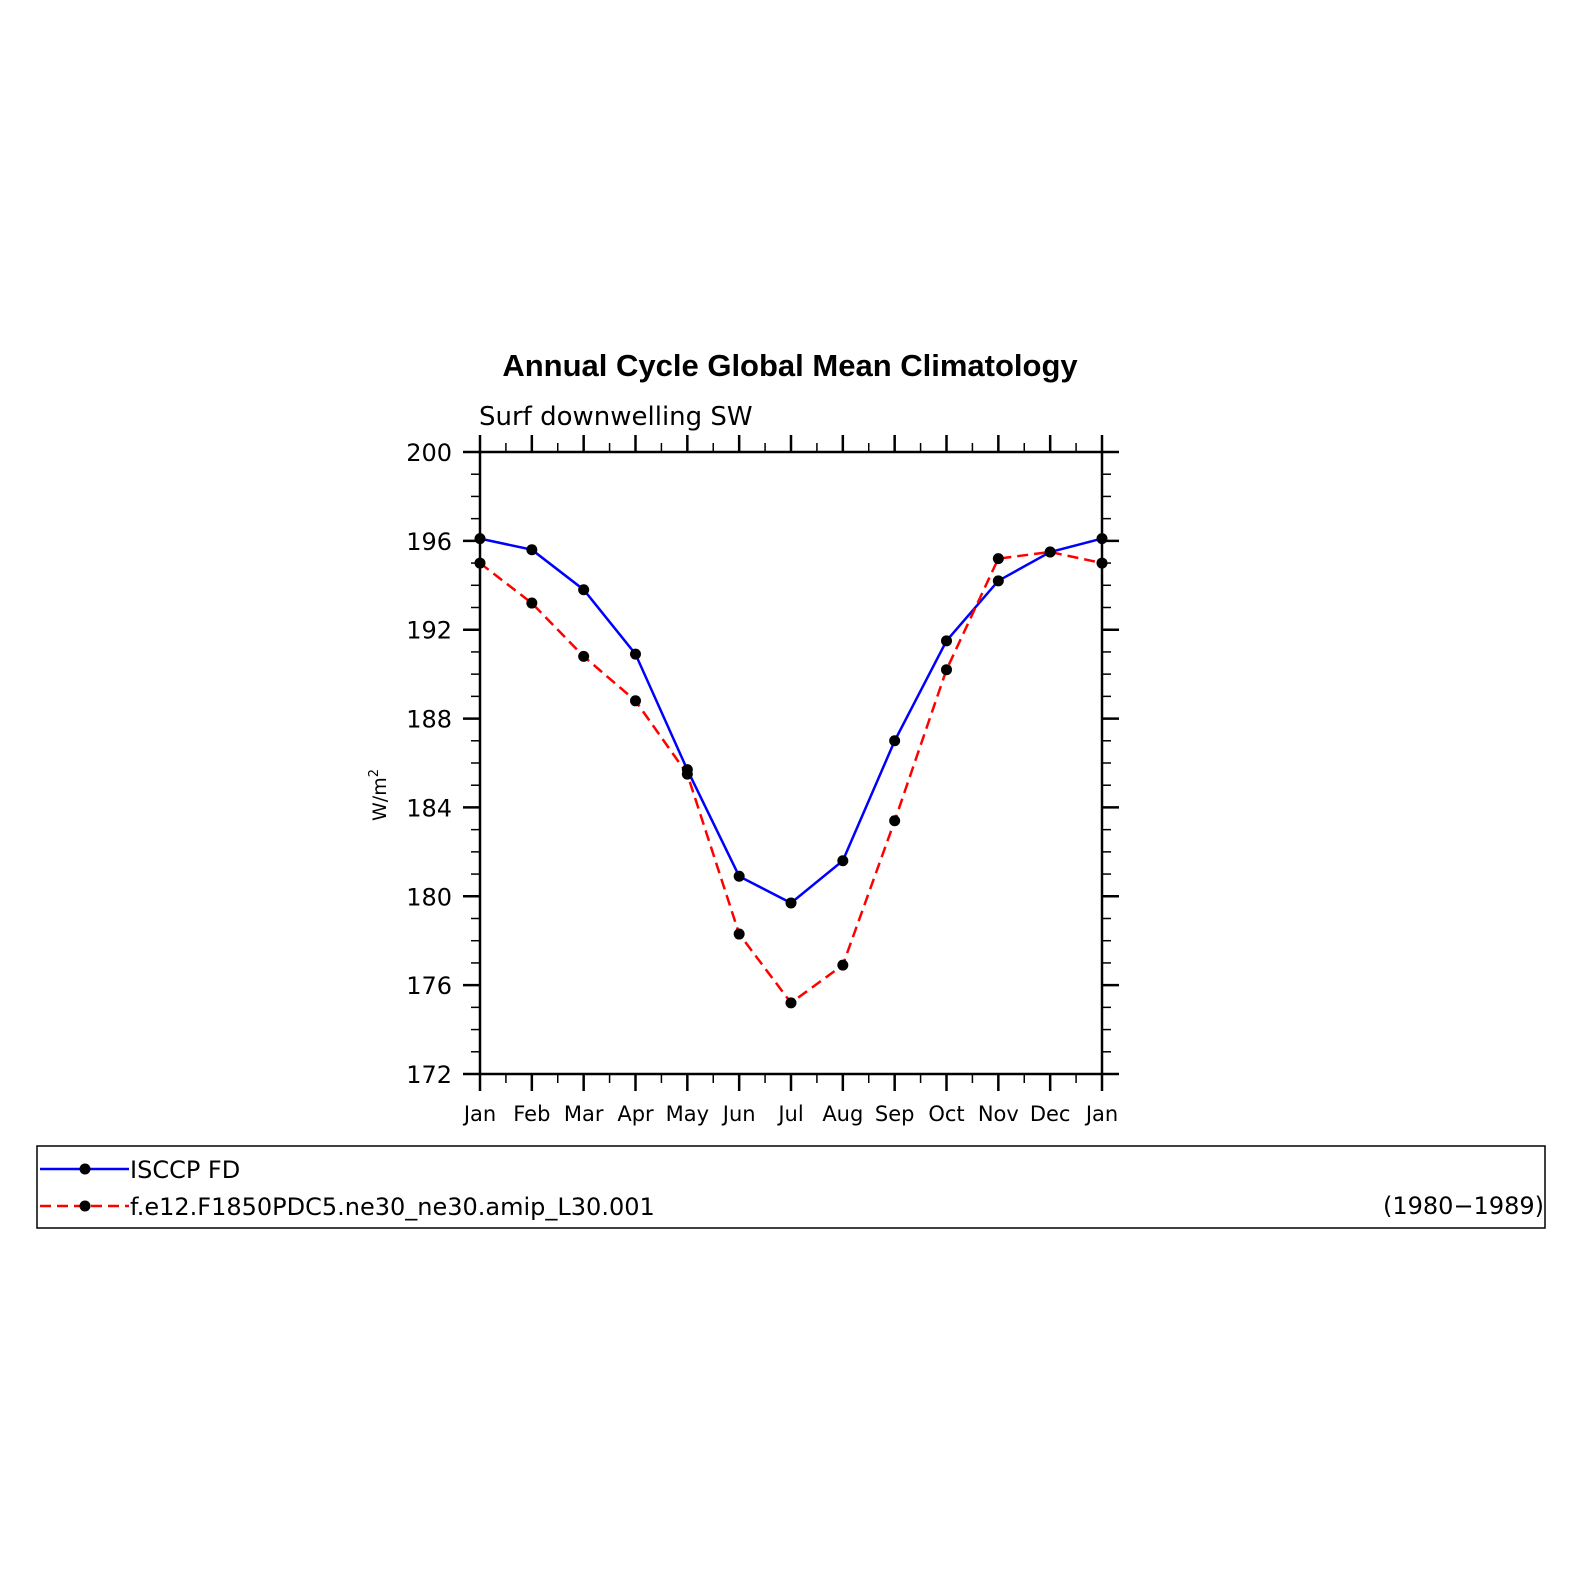  I want to click on x-tick-labels: Jan Feb Mar Apr May Jun Jul Aug Sep Oct Nov Dec Jan, so click(790, 1114).